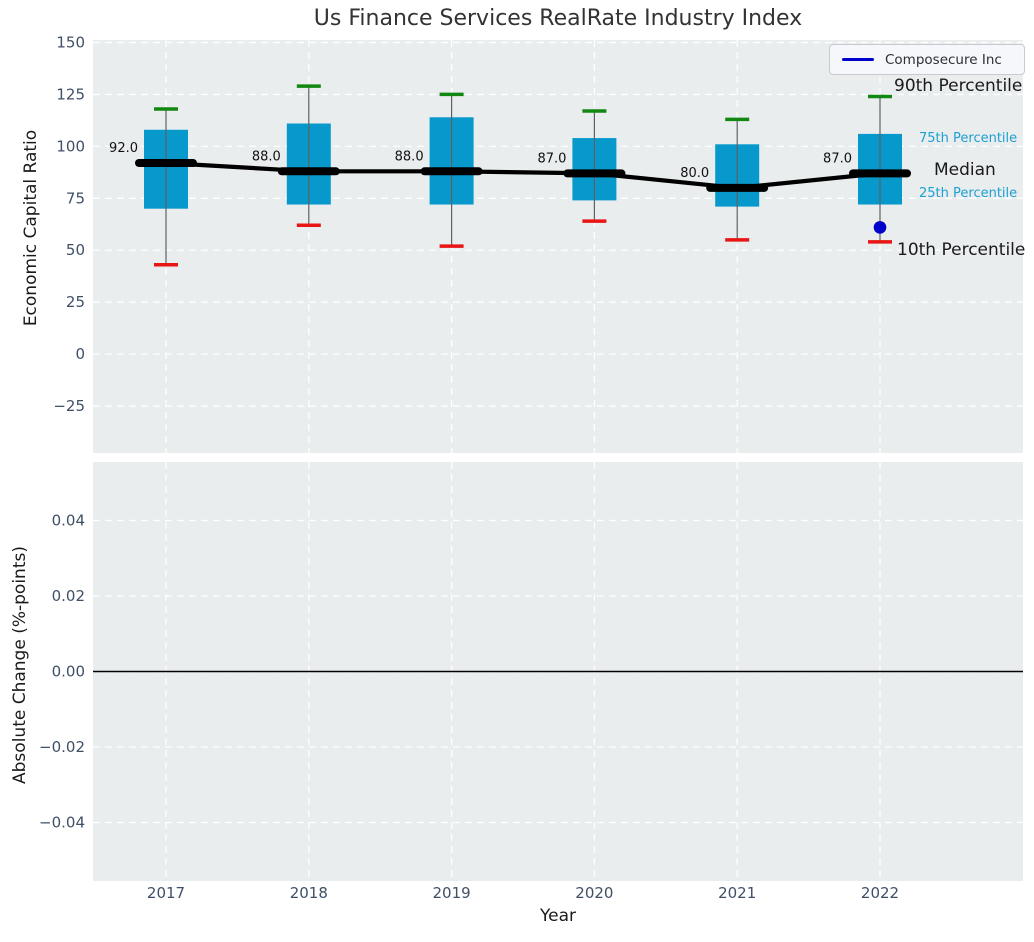  Describe the element at coordinates (309, 893) in the screenshot. I see `x-tick-label: 2018` at that location.